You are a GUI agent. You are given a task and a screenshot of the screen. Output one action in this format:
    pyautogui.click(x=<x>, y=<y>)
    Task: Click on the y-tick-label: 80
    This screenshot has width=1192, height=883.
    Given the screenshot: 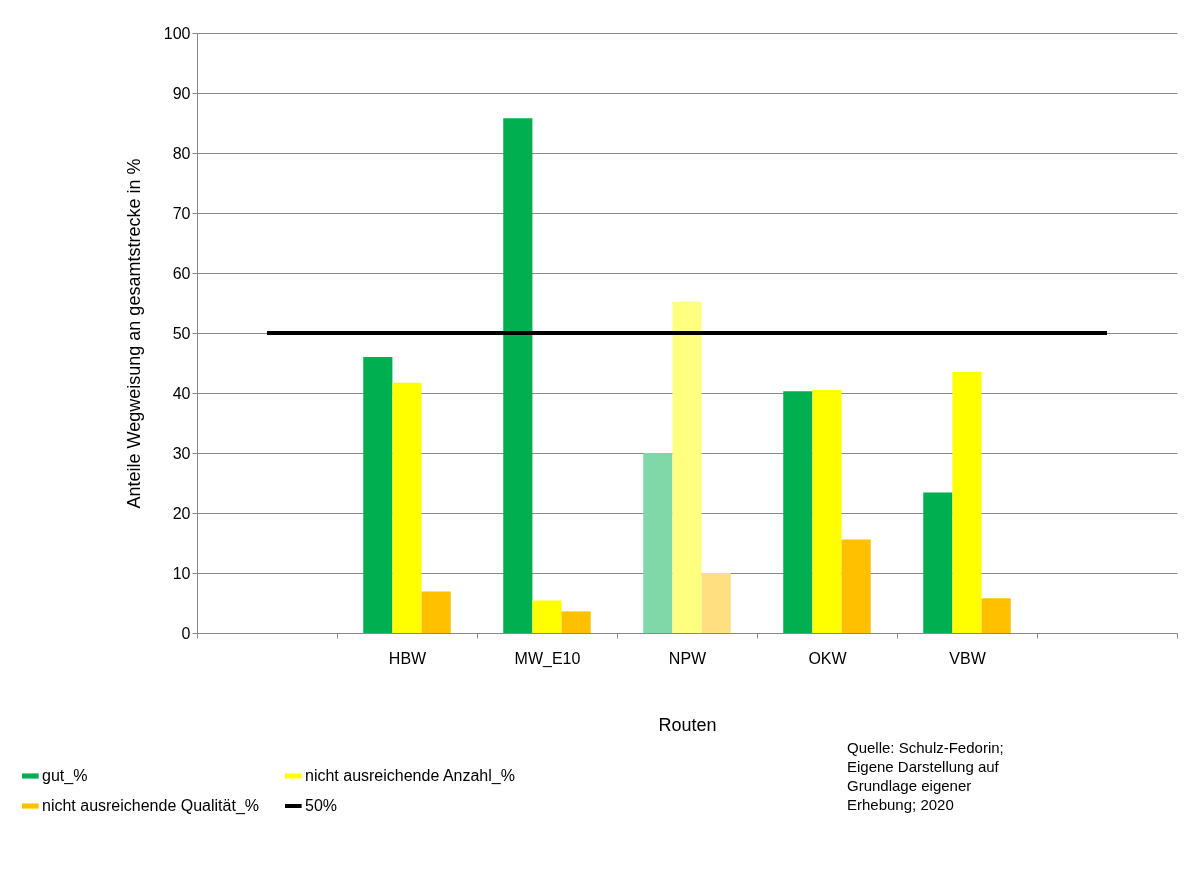 What is the action you would take?
    pyautogui.click(x=181, y=153)
    